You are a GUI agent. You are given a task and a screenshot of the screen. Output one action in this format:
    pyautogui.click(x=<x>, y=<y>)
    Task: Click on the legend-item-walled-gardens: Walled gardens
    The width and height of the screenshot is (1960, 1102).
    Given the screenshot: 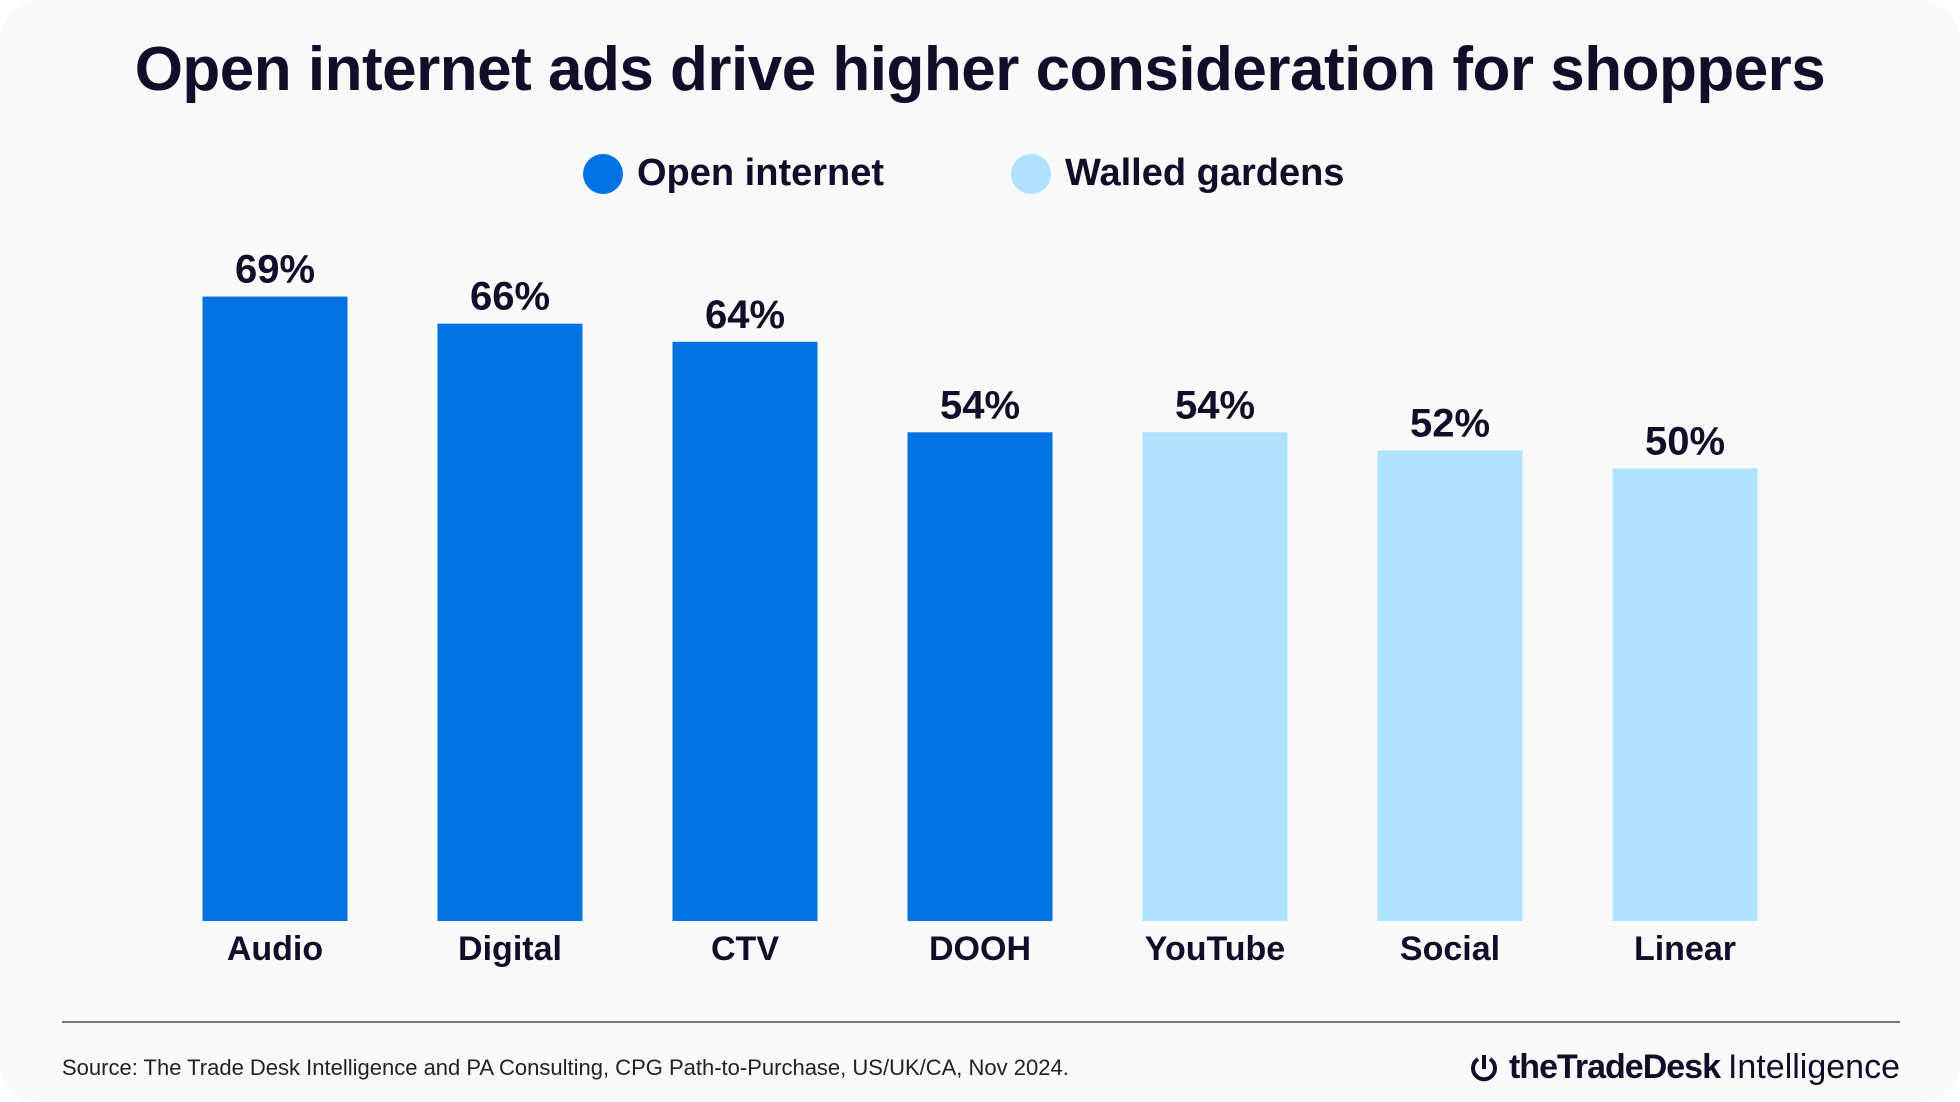 What is the action you would take?
    pyautogui.click(x=1177, y=173)
    